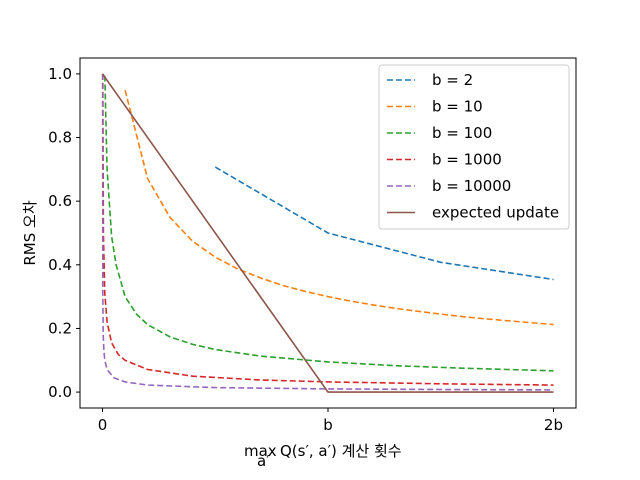 Image resolution: width=640 pixels, height=480 pixels. Describe the element at coordinates (60, 328) in the screenshot. I see `y-tick-label: 0.2` at that location.